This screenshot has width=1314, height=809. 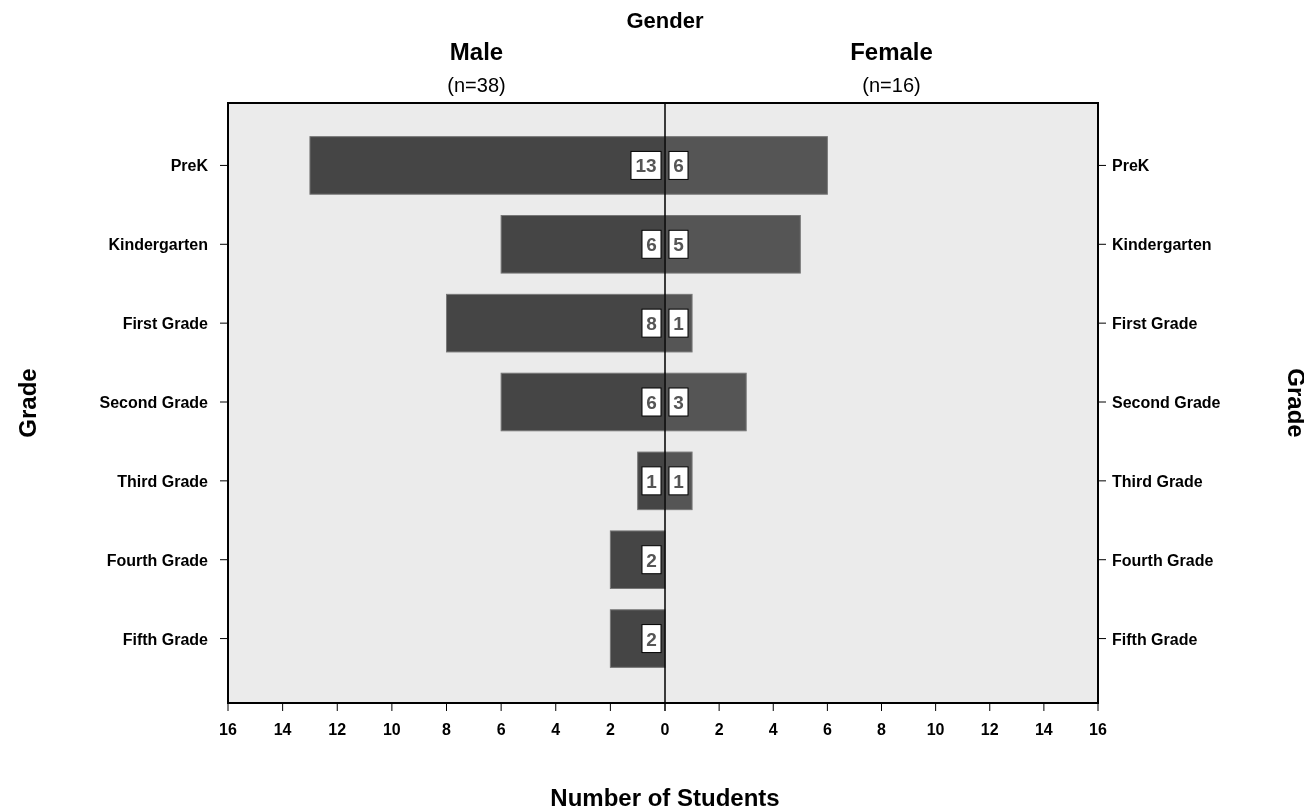 What do you see at coordinates (665, 729) in the screenshot?
I see `x-tick-label: 0` at bounding box center [665, 729].